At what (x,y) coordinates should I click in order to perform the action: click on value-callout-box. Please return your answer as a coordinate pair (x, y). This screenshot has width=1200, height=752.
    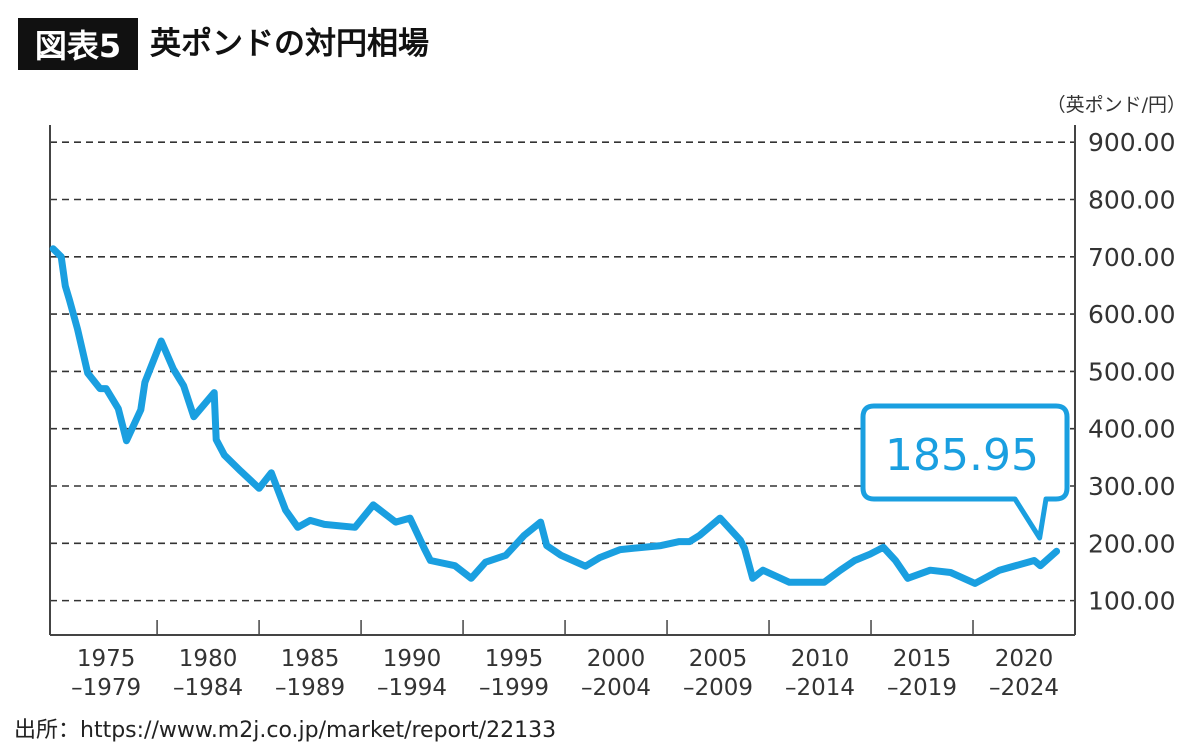
    Looking at the image, I should click on (965, 472).